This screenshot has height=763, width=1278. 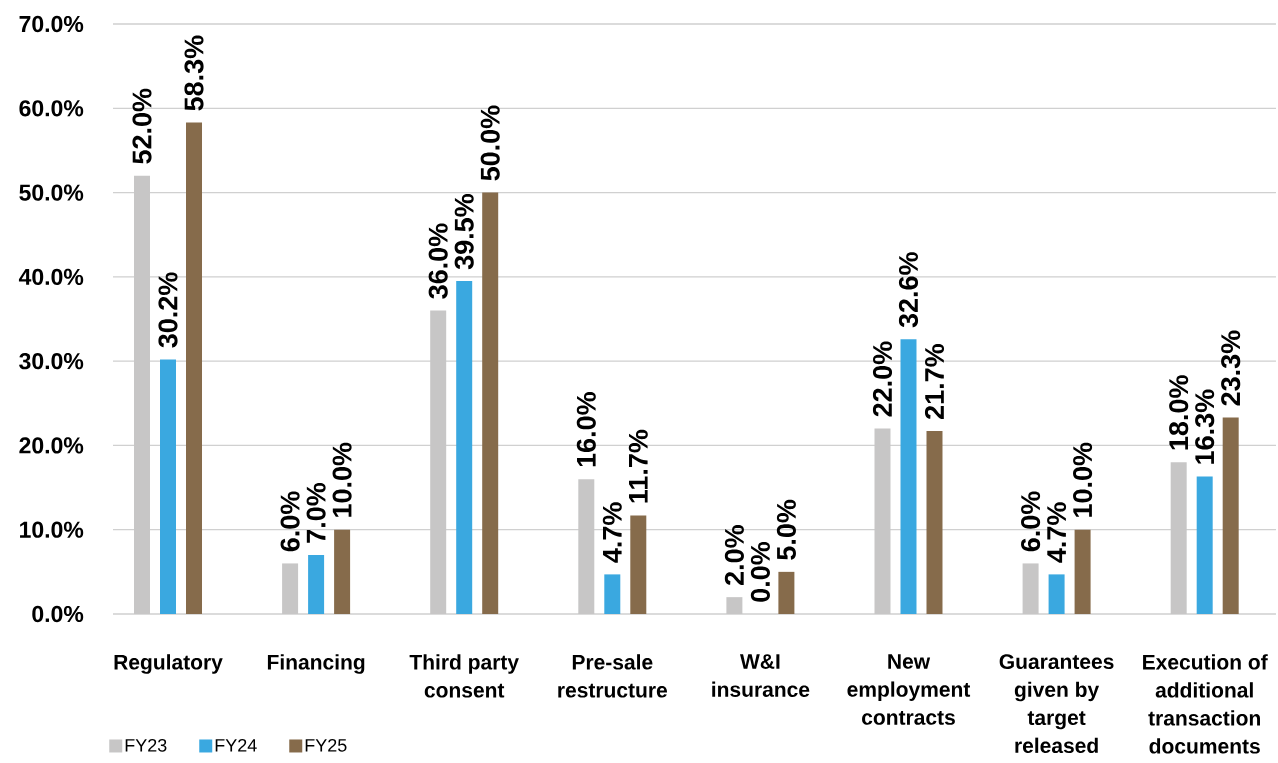 What do you see at coordinates (316, 512) in the screenshot?
I see `data-label: 7.0%` at bounding box center [316, 512].